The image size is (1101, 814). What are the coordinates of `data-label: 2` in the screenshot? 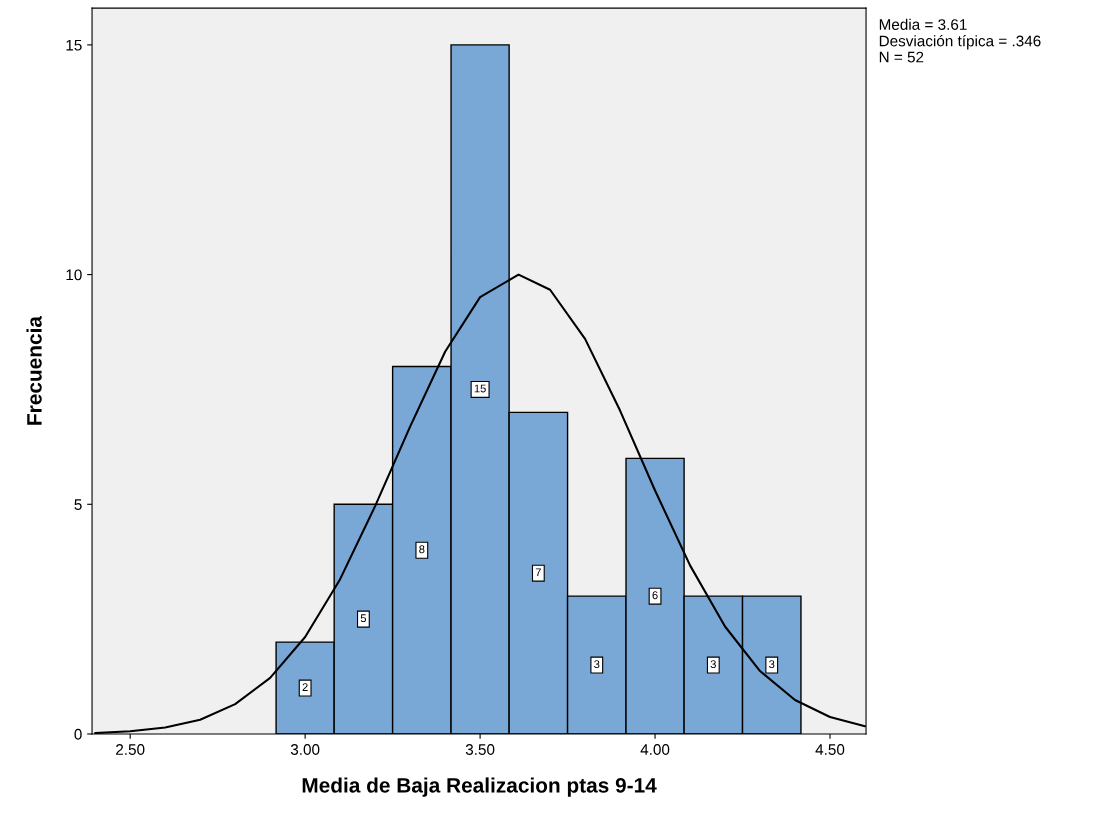 It's located at (305, 687).